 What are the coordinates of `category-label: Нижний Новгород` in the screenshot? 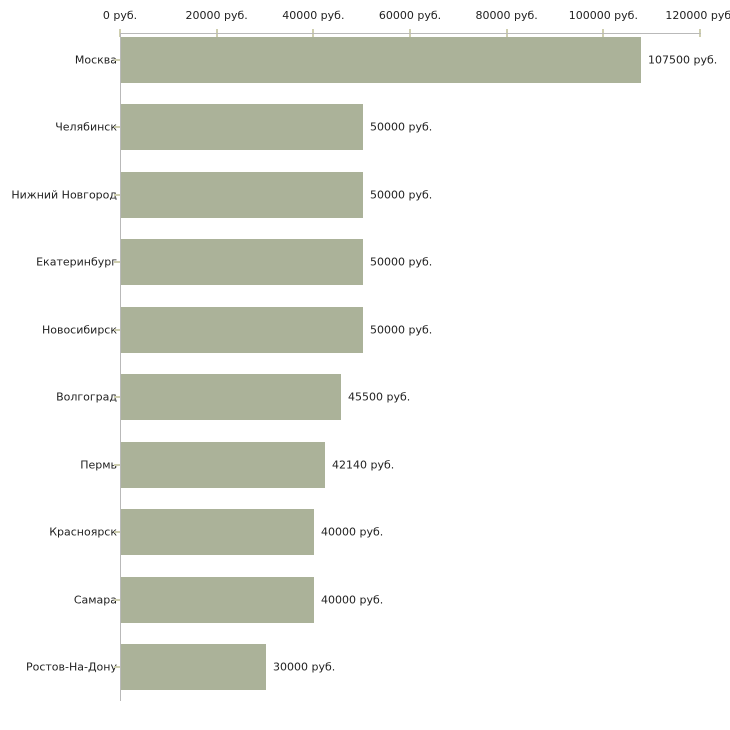 It's located at (64, 195).